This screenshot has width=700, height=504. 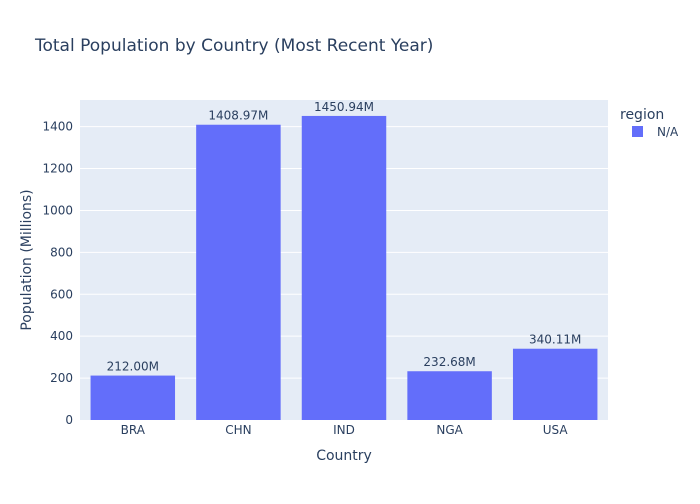 What do you see at coordinates (61, 252) in the screenshot?
I see `y-tick-label: 800` at bounding box center [61, 252].